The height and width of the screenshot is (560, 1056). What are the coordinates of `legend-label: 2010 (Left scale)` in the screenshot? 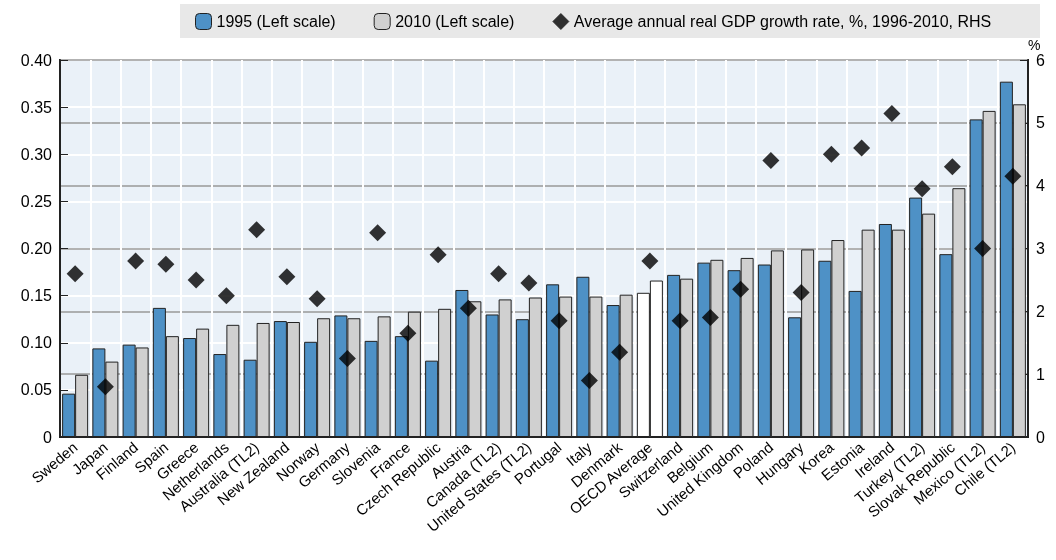 It's located at (455, 21).